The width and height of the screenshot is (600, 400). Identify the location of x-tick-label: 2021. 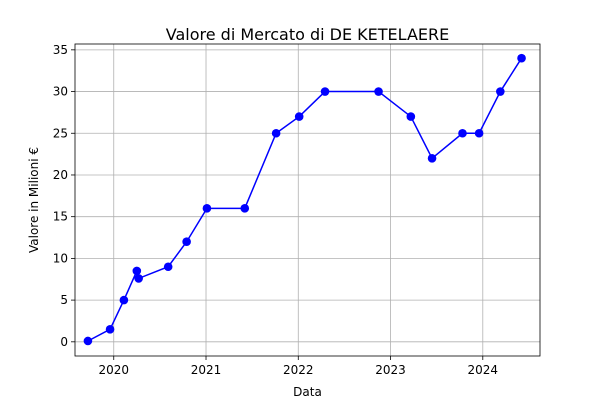
(206, 370).